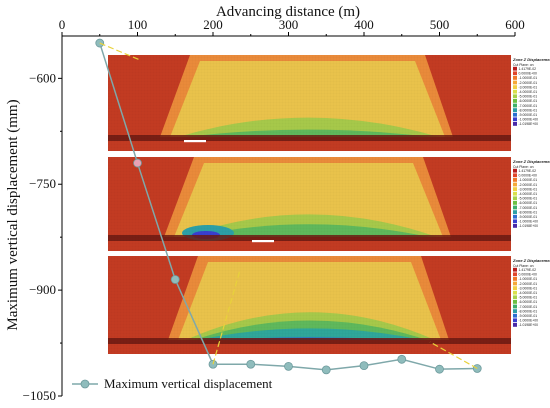 The height and width of the screenshot is (408, 550). Describe the element at coordinates (528, 212) in the screenshot. I see `colorbar-label: -8.0000E-01` at that location.